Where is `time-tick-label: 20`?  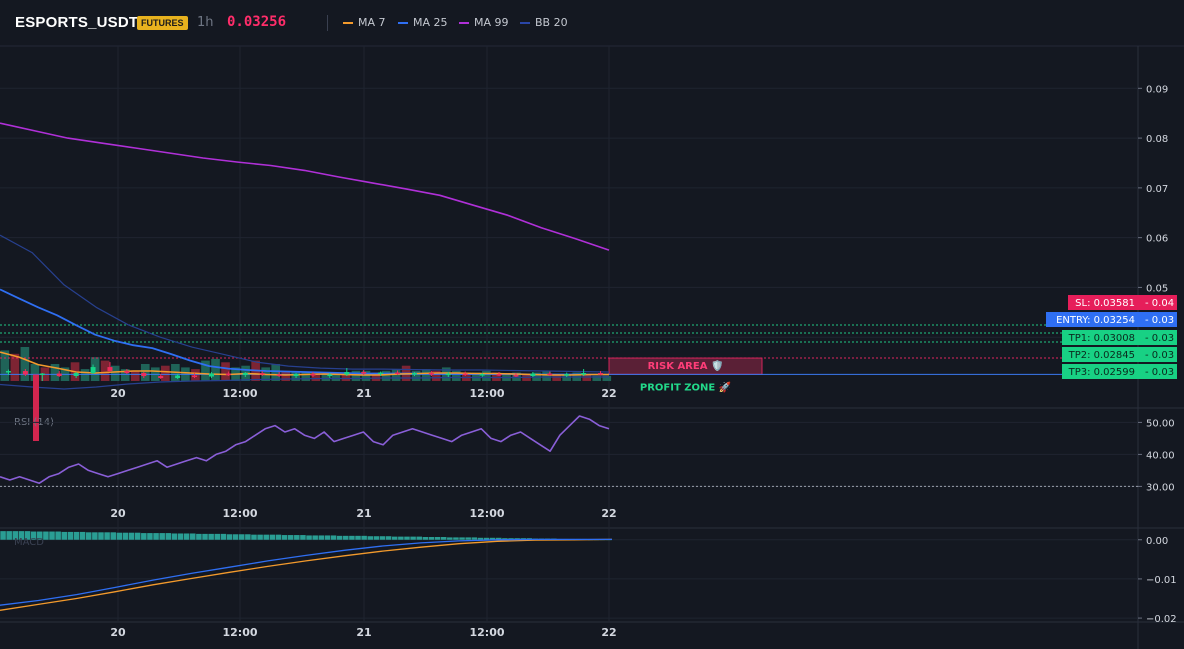 time-tick-label: 20 is located at coordinates (118, 393).